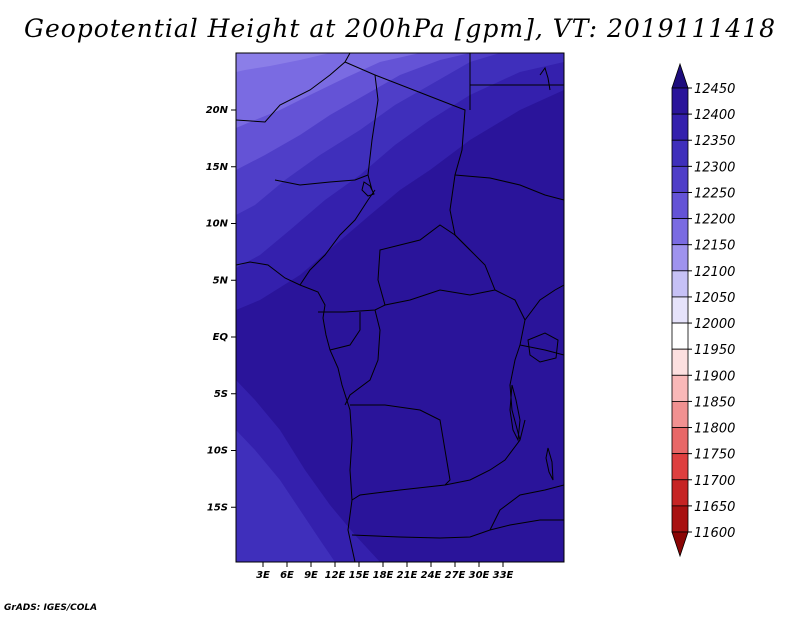 The width and height of the screenshot is (800, 618). I want to click on field-12150-nw, so click(328, 90).